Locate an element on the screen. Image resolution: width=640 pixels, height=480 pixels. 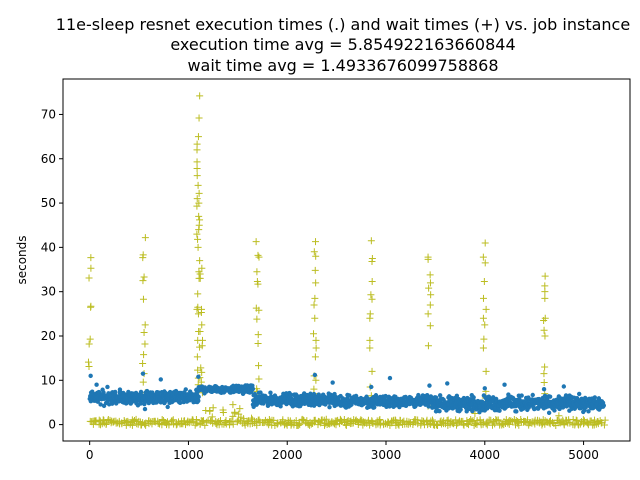
y-tick-label: 0 is located at coordinates (52, 425).